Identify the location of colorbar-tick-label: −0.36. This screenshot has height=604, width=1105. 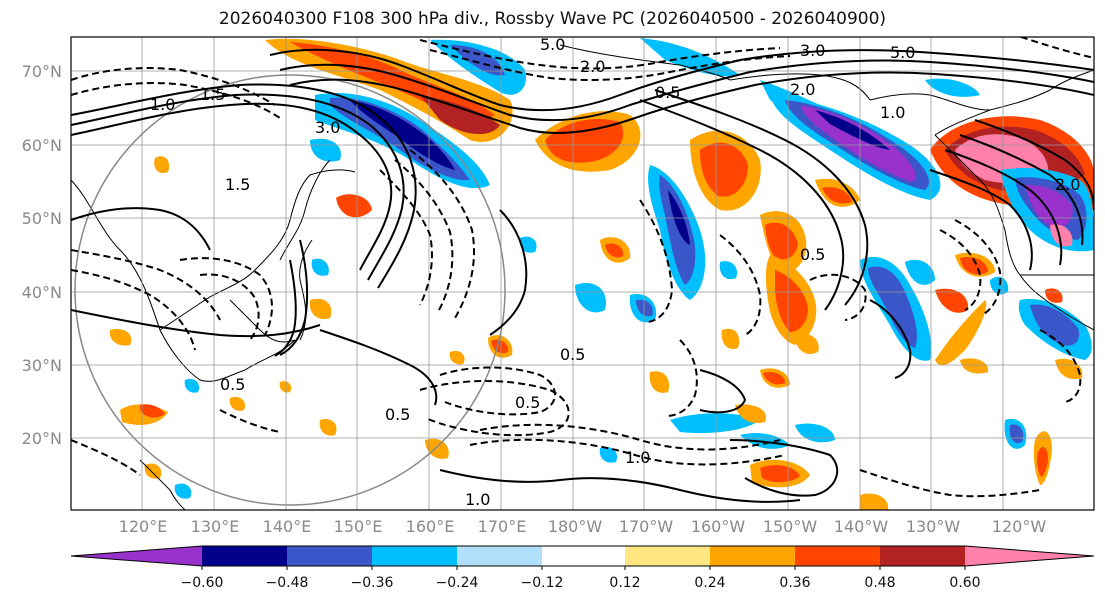
(372, 583).